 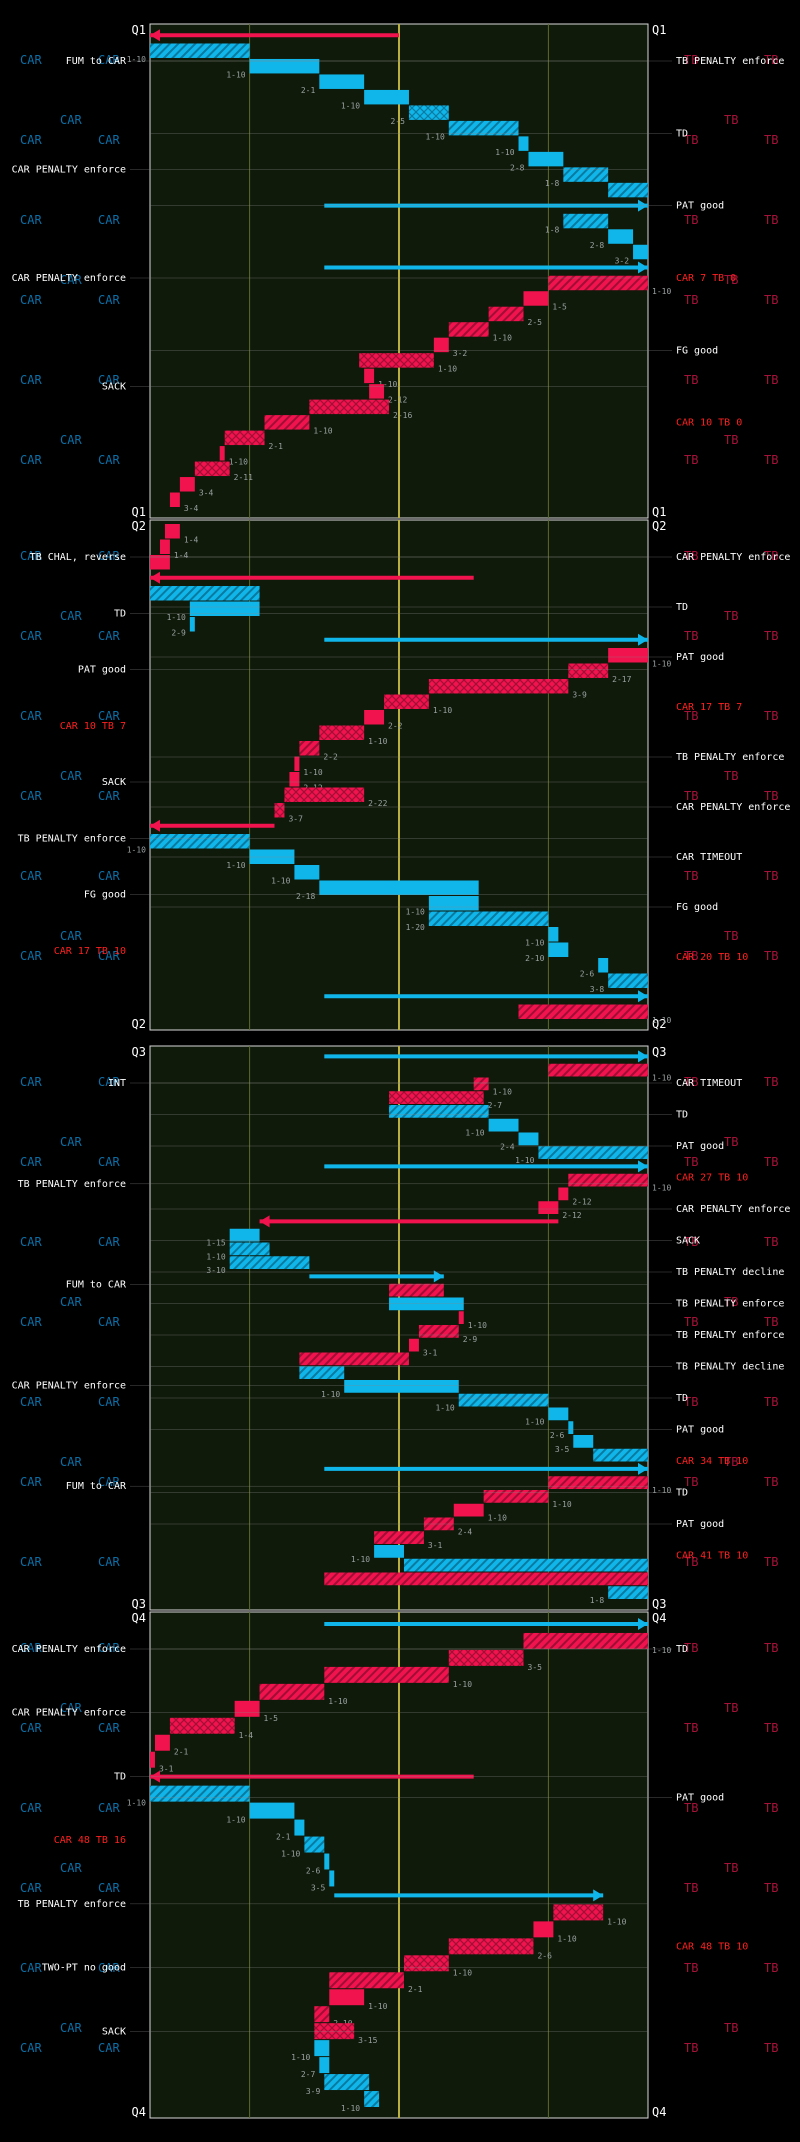 What do you see at coordinates (430, 1353) in the screenshot?
I see `down-label: 3-1` at bounding box center [430, 1353].